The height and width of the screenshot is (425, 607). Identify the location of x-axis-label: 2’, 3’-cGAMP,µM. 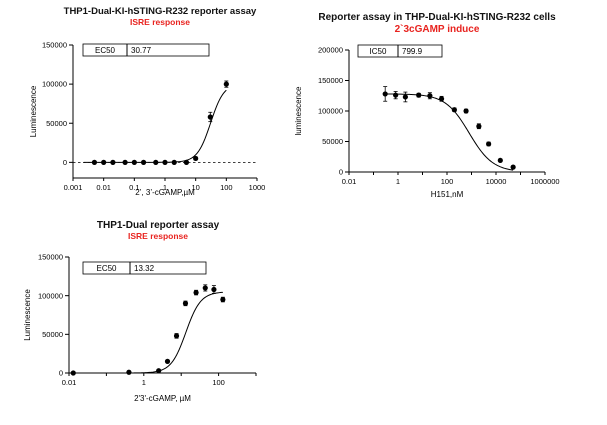
(165, 192).